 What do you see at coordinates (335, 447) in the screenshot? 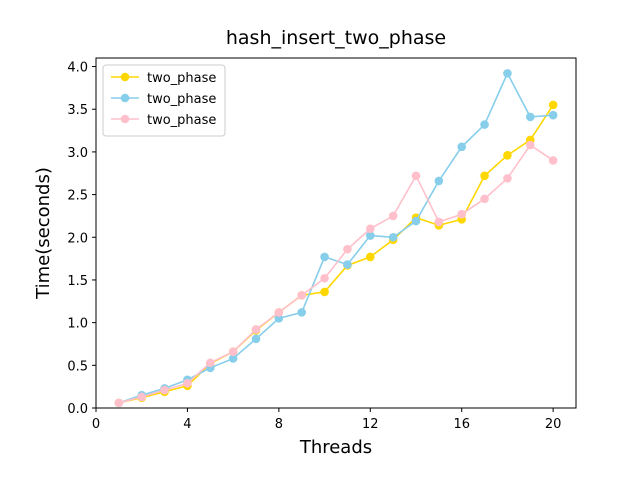
I see `x-axis-label: Threads` at bounding box center [335, 447].